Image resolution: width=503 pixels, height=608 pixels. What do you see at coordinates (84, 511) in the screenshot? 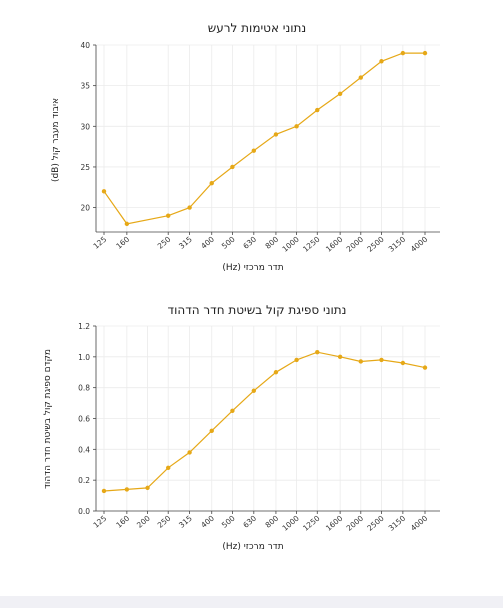
I see `y-tick-label: 0.0` at bounding box center [84, 511].